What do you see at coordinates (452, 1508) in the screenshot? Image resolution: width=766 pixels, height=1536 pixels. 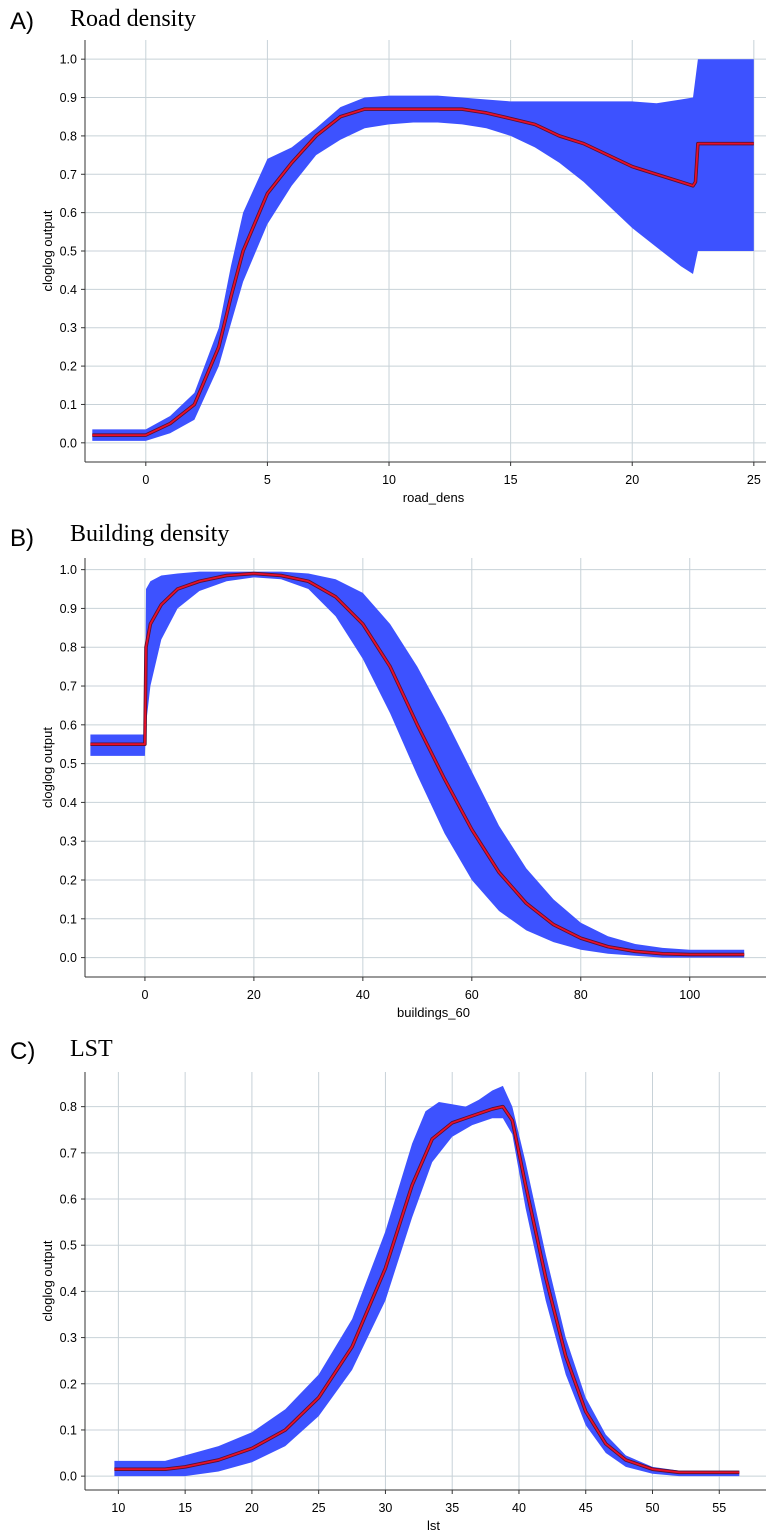 I see `x-tick-label: 35` at bounding box center [452, 1508].